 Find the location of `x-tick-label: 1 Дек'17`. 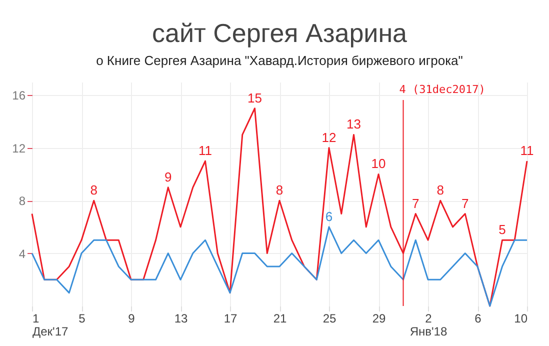

x-tick-label: 1 Дек'17 is located at coordinates (50, 325).